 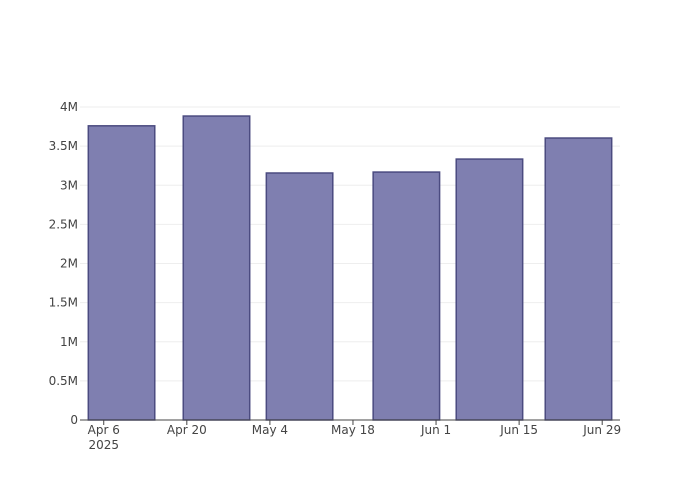 I want to click on x-tick-label: Jun 29, so click(x=601, y=430).